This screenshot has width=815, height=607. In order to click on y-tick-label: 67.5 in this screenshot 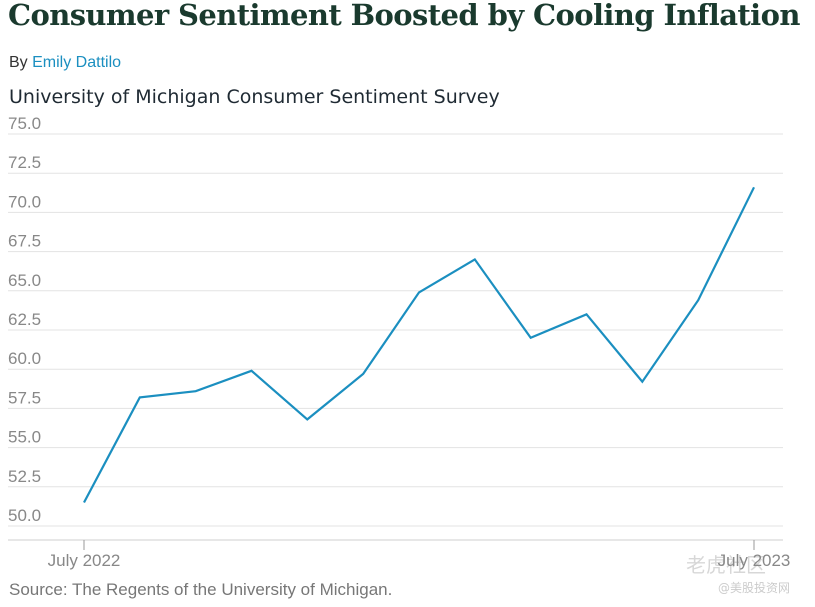, I will do `click(24, 241)`.